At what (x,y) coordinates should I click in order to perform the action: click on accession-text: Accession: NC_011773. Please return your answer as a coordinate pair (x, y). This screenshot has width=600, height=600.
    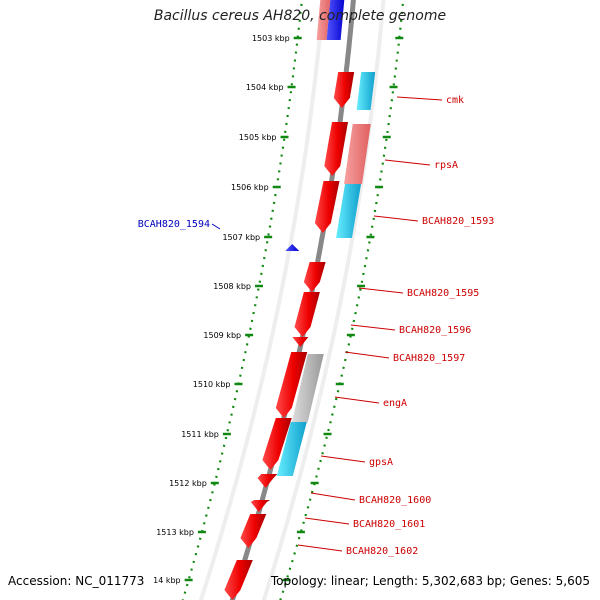
    Looking at the image, I should click on (76, 581).